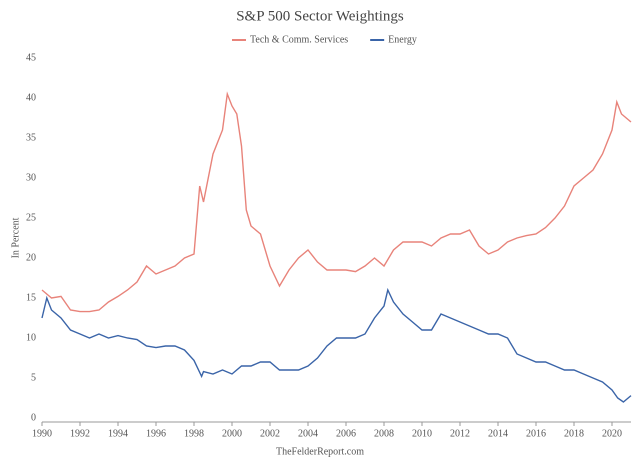 The height and width of the screenshot is (463, 640). I want to click on x-tick-label: 1990, so click(42, 433).